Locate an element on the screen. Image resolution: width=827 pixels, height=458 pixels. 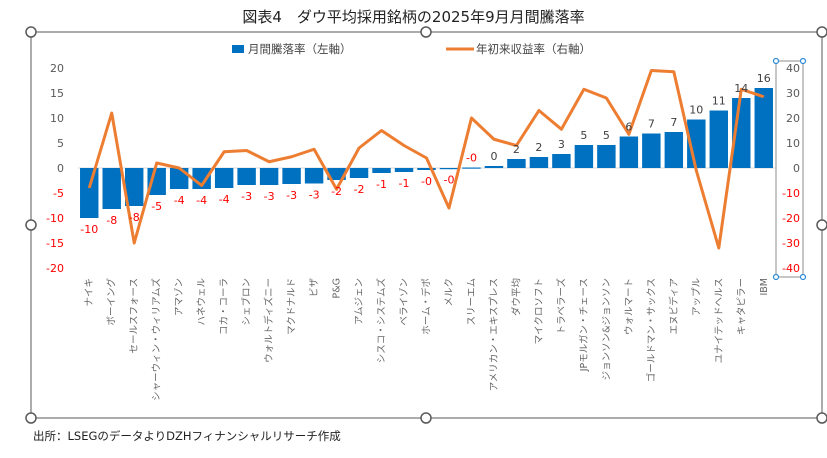
category-label: ウォルトディズニー is located at coordinates (269, 320).